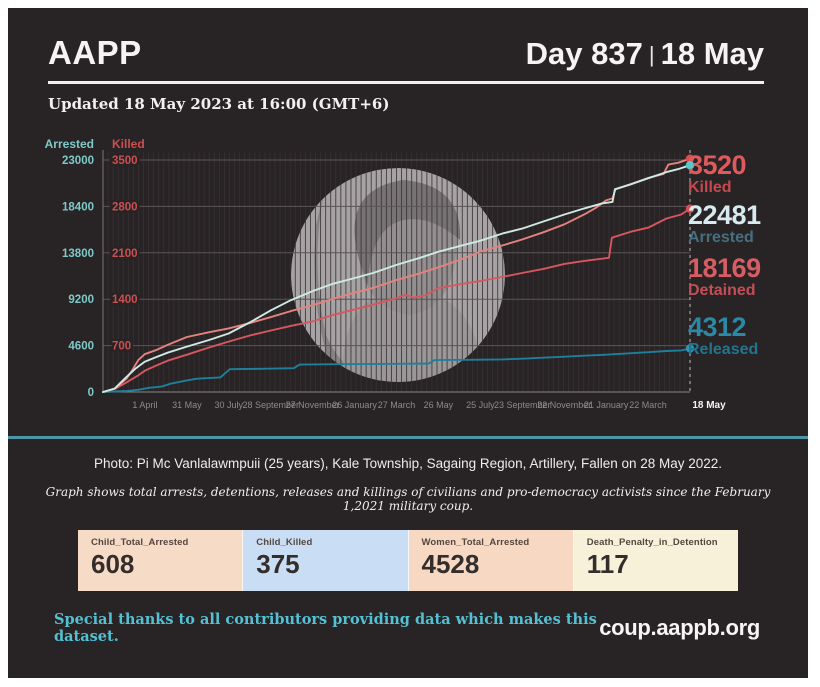 This screenshot has height=687, width=820. Describe the element at coordinates (721, 237) in the screenshot. I see `arrested-label: Arrested` at that location.